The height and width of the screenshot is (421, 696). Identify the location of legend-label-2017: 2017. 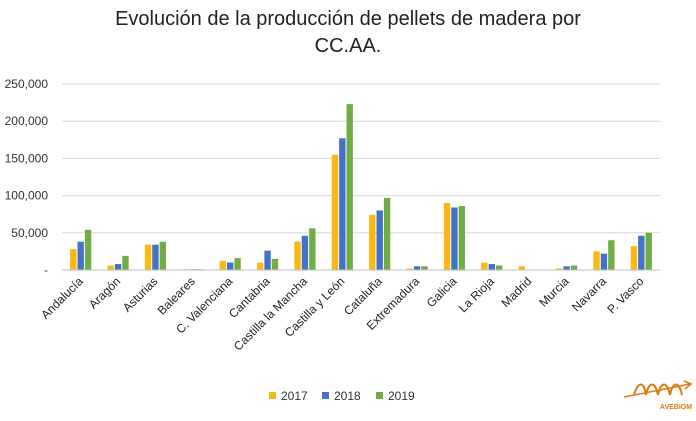
(294, 396).